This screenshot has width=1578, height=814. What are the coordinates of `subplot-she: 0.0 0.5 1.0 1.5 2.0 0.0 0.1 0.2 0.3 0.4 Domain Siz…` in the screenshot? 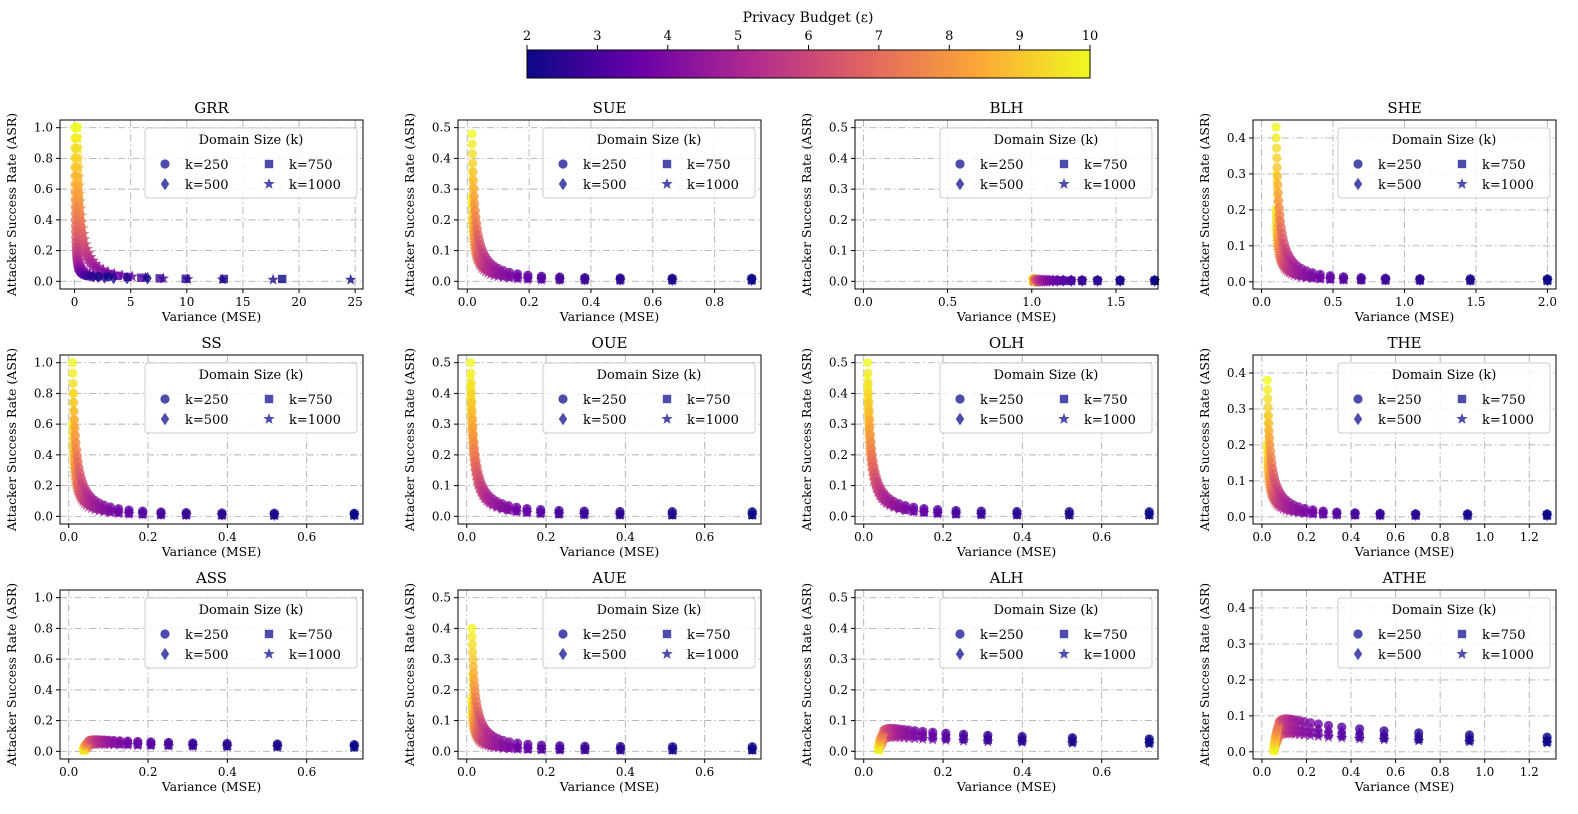 It's located at (1377, 211).